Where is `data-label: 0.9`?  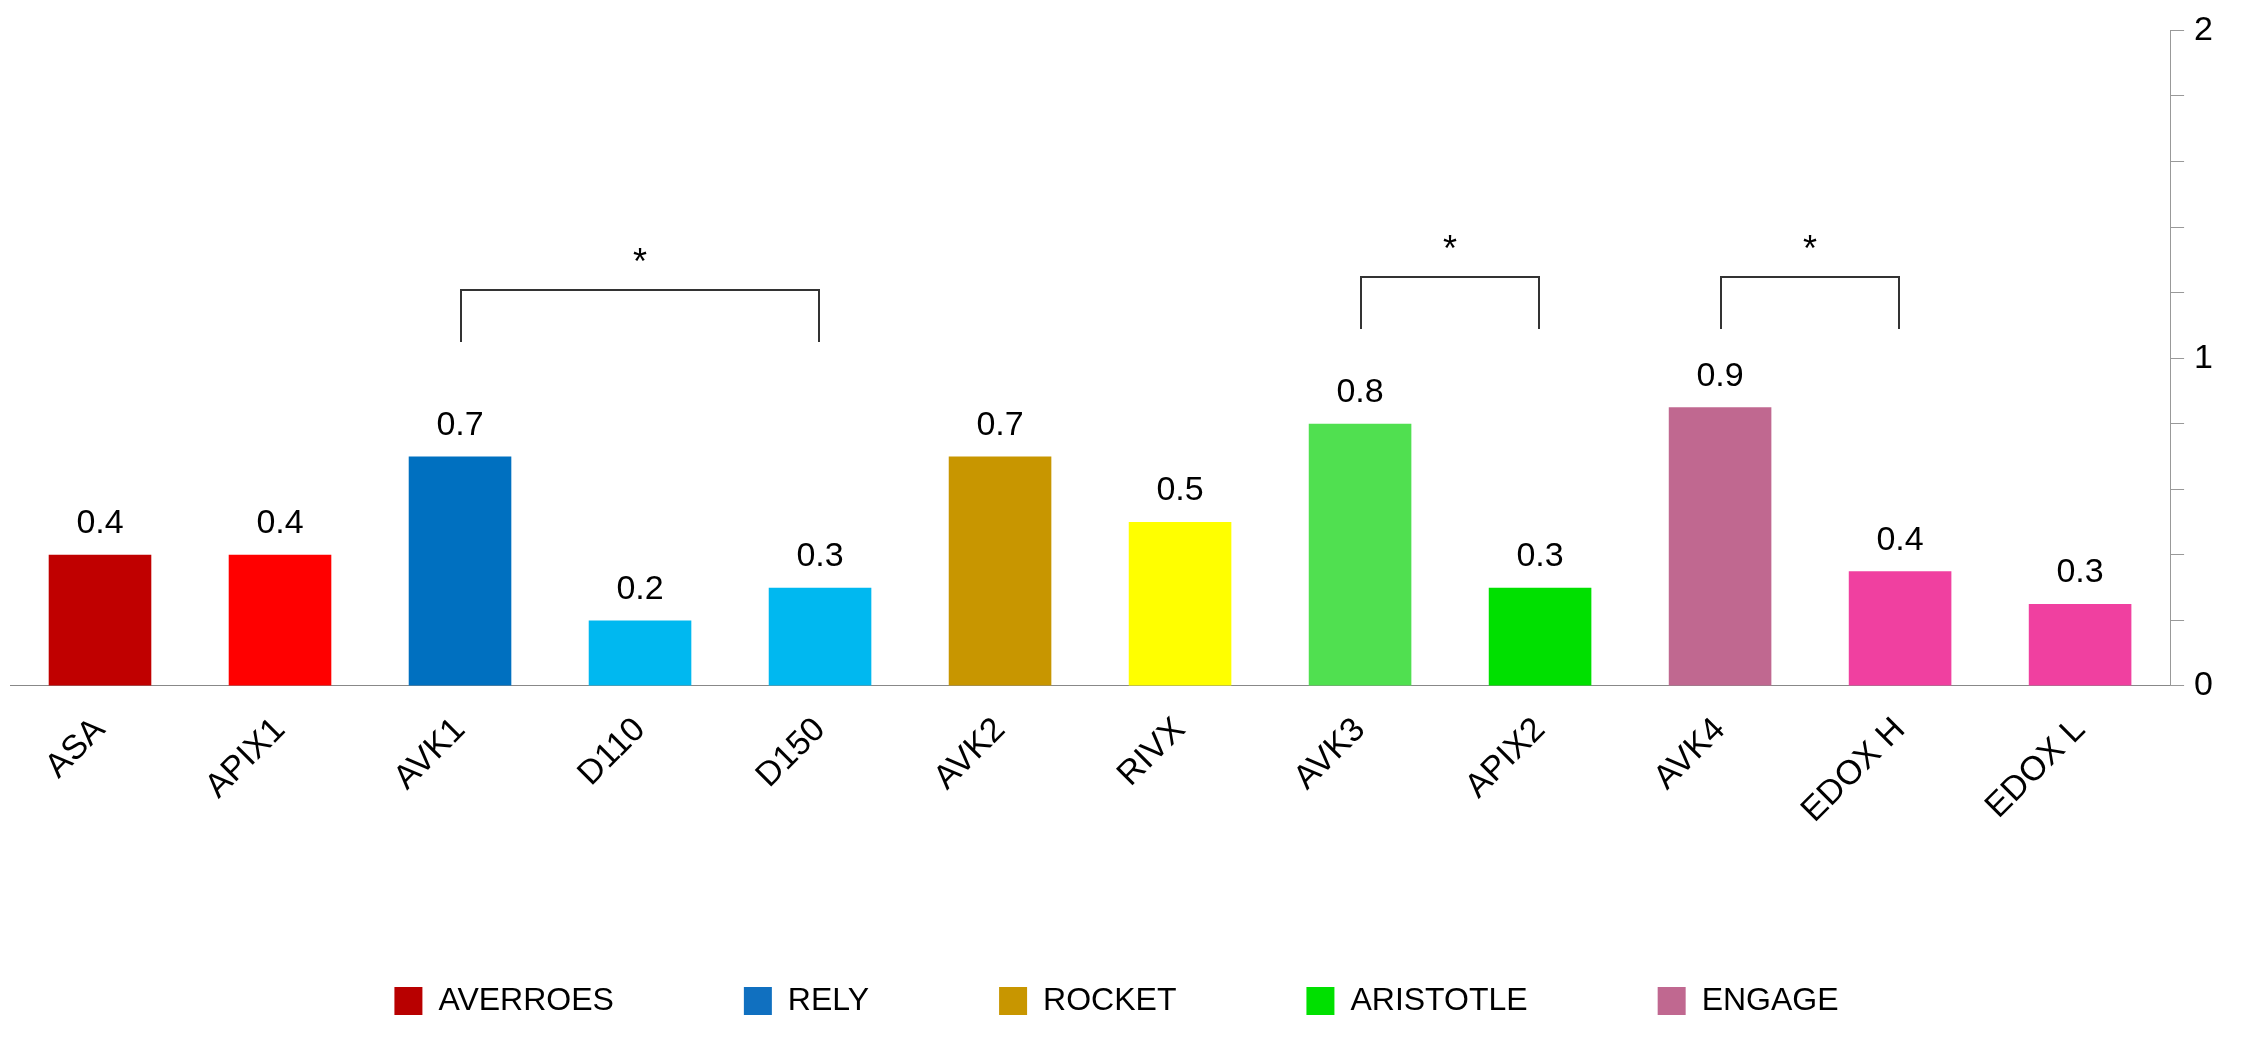 data-label: 0.9 is located at coordinates (1720, 373).